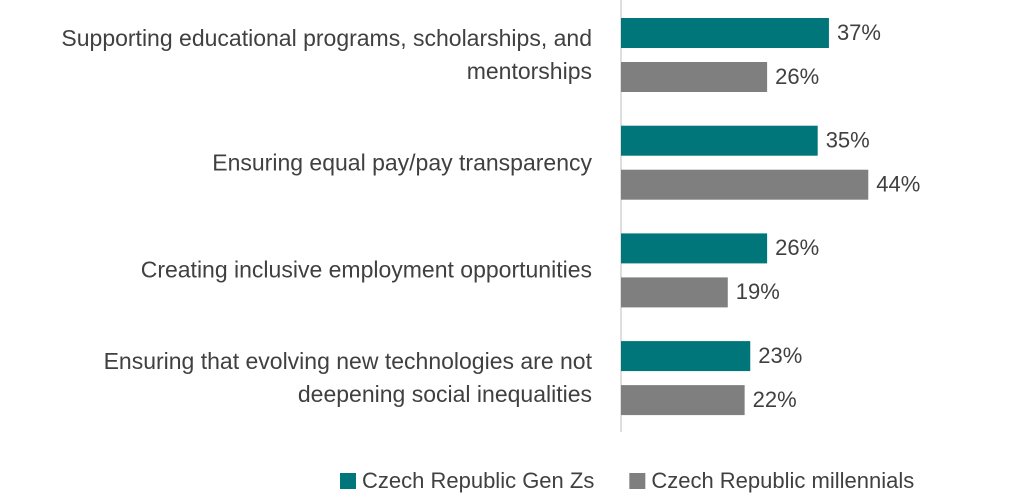 The image size is (1023, 497). What do you see at coordinates (848, 140) in the screenshot?
I see `value-label: 35%` at bounding box center [848, 140].